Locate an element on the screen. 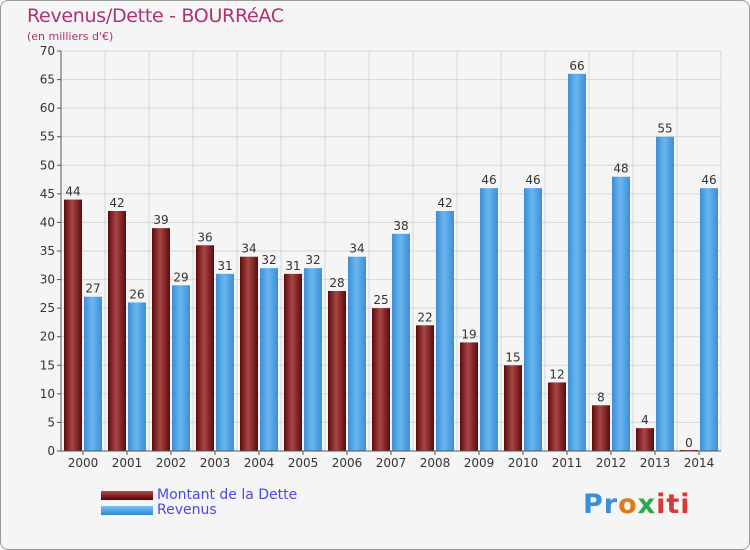 This screenshot has width=750, height=550. bar-debt-2006 is located at coordinates (337, 371).